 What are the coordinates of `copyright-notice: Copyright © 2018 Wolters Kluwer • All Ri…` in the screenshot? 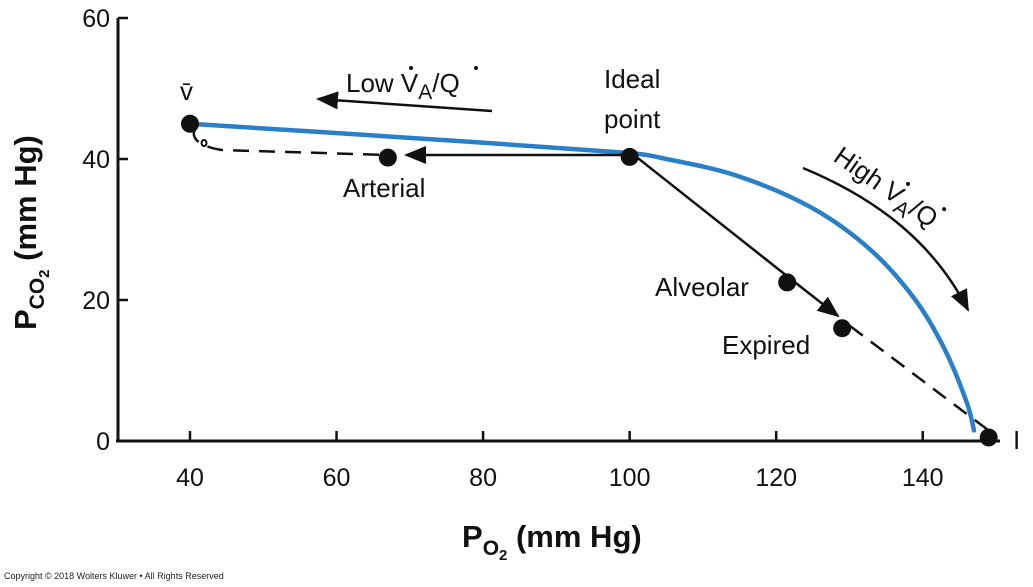 It's located at (114, 576).